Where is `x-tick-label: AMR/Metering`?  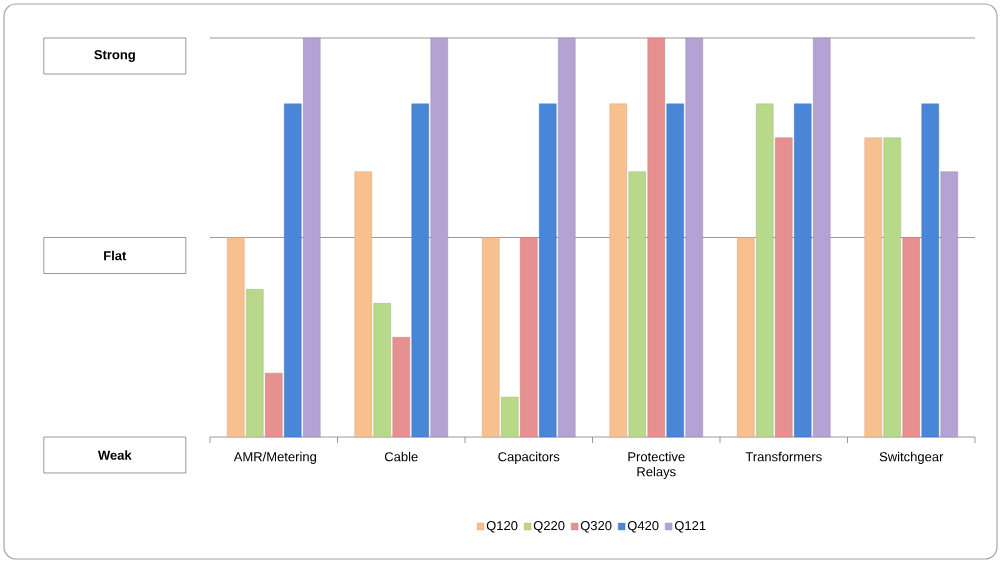
x-tick-label: AMR/Metering is located at coordinates (274, 457).